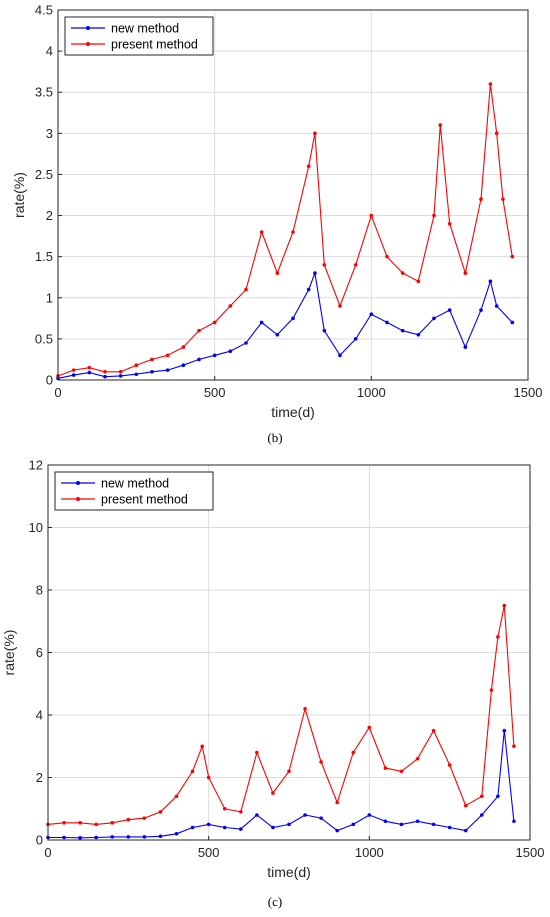  I want to click on y-tick-label: 2.5, so click(44, 174).